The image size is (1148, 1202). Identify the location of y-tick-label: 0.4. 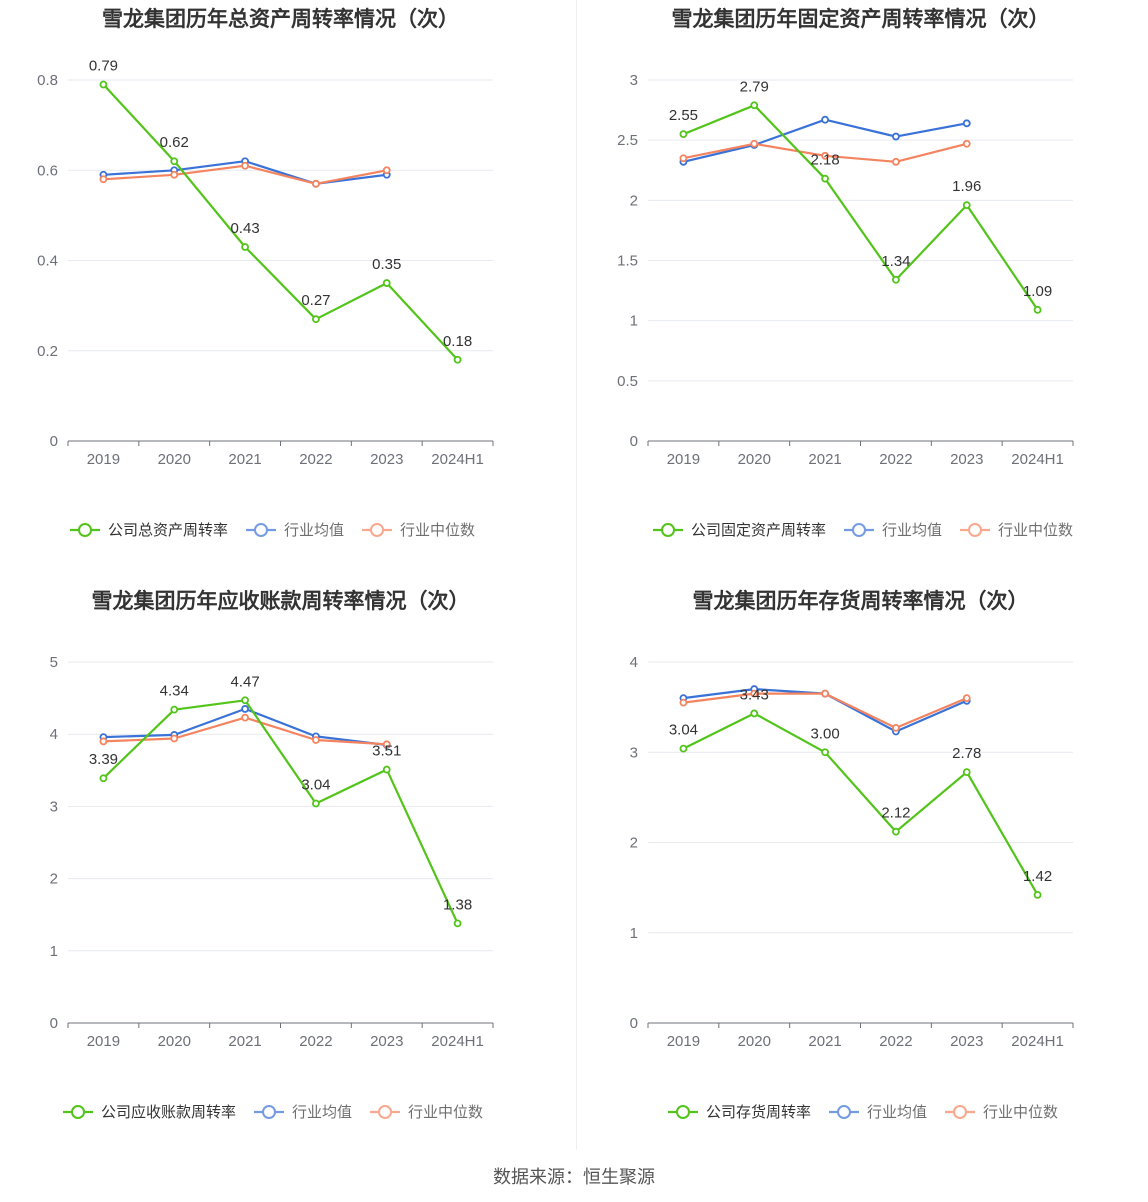
(47, 261).